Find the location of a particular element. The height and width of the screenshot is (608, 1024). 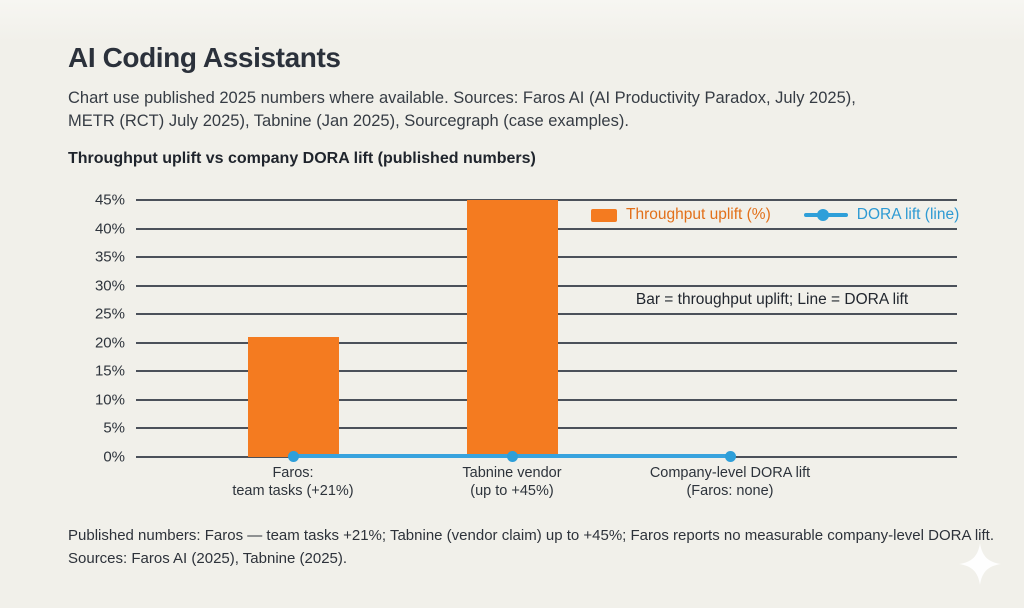

legend-label-dora: DORA lift (line) is located at coordinates (908, 214).